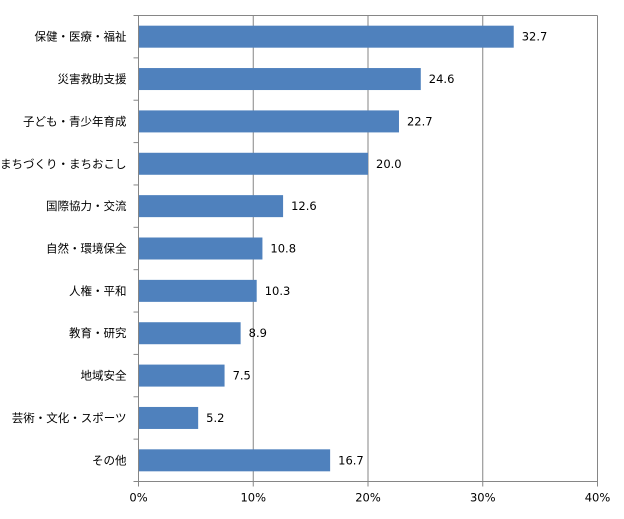 The width and height of the screenshot is (624, 519). Describe the element at coordinates (442, 79) in the screenshot. I see `data-label: 24.6` at that location.